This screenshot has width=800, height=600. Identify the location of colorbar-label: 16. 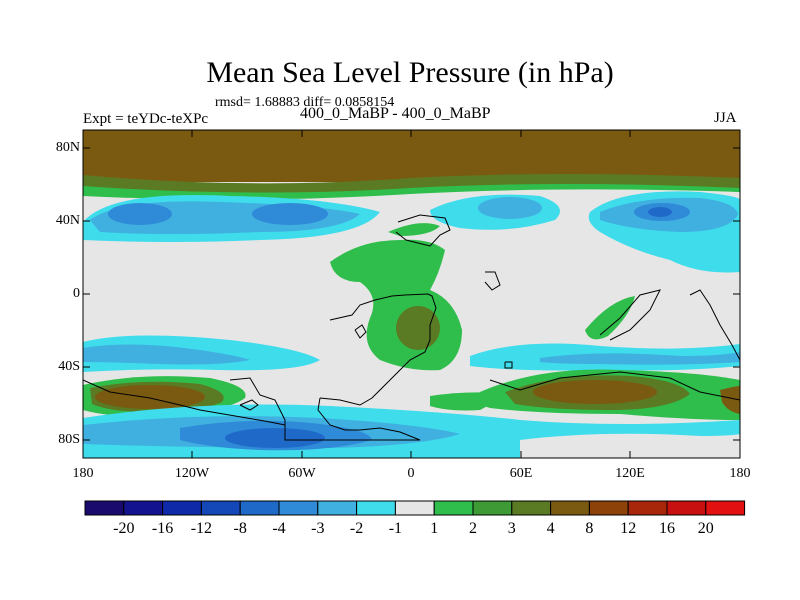
(667, 528).